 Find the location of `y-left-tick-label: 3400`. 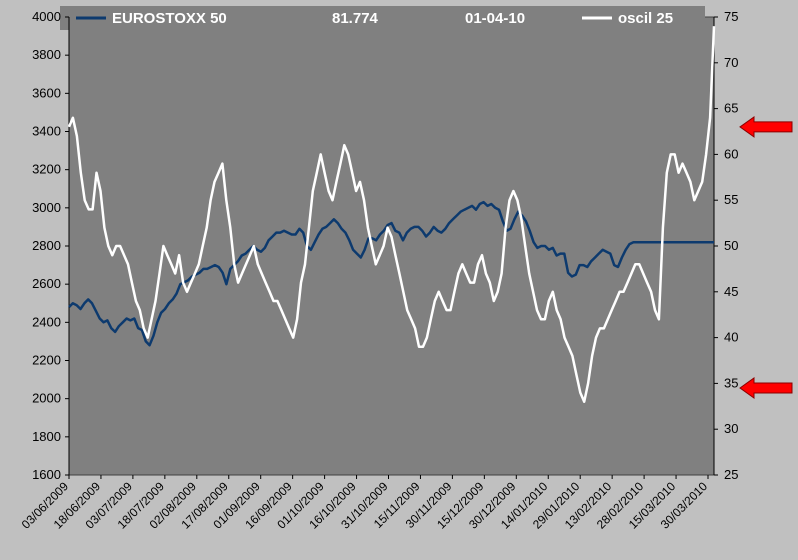

y-left-tick-label: 3400 is located at coordinates (46, 131).